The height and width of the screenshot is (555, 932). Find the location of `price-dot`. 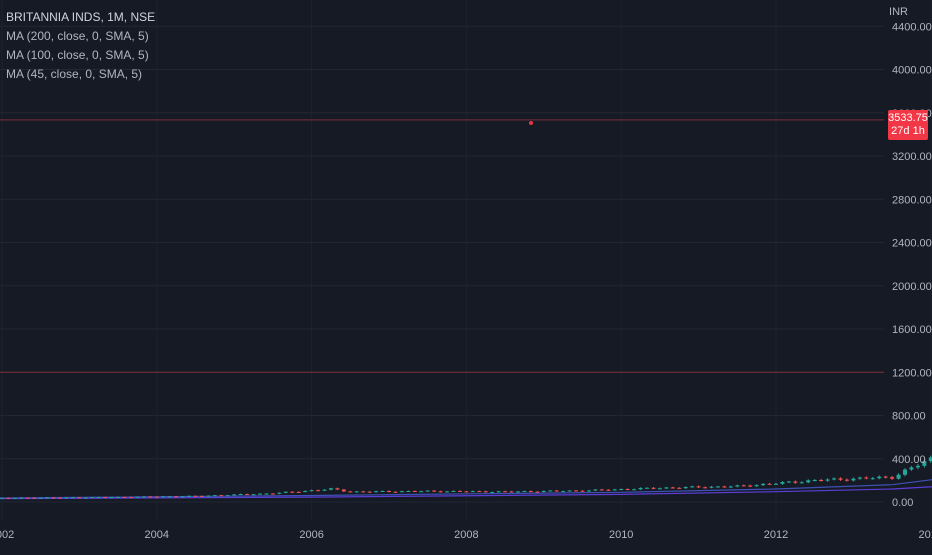

price-dot is located at coordinates (531, 123).